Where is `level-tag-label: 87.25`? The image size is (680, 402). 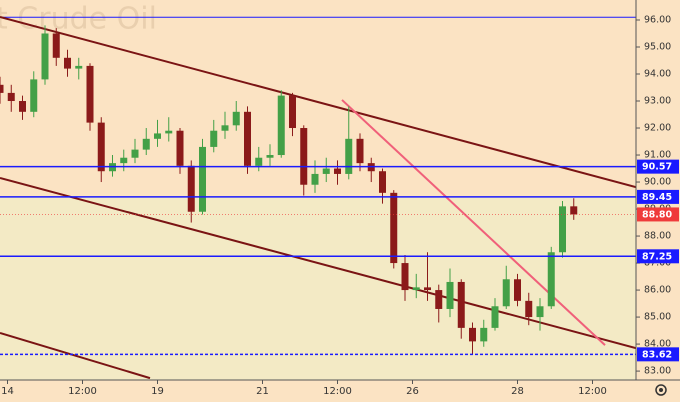 level-tag-label: 87.25 is located at coordinates (657, 256).